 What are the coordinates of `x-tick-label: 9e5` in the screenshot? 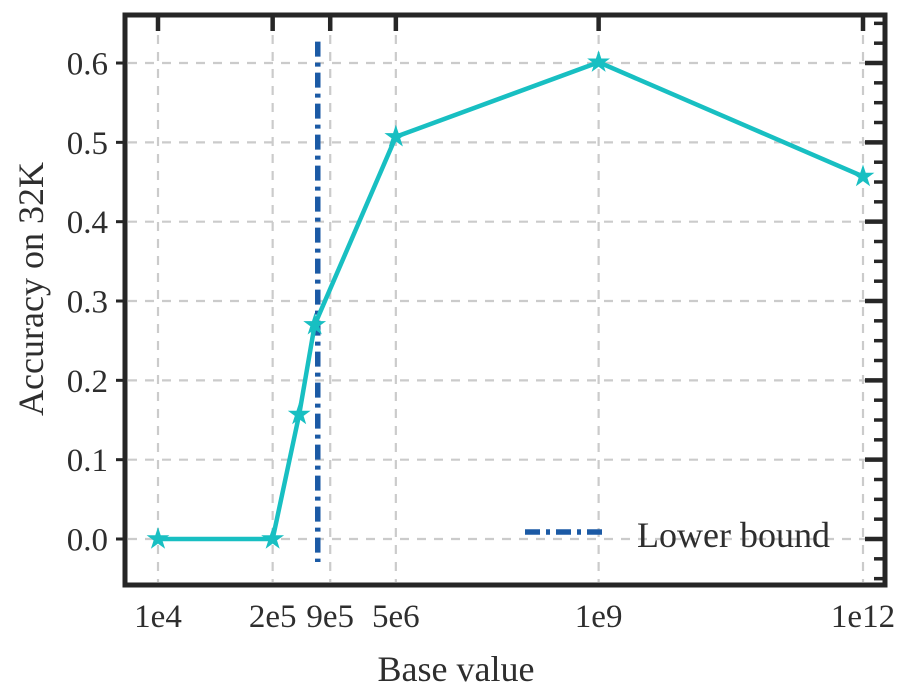 It's located at (330, 617).